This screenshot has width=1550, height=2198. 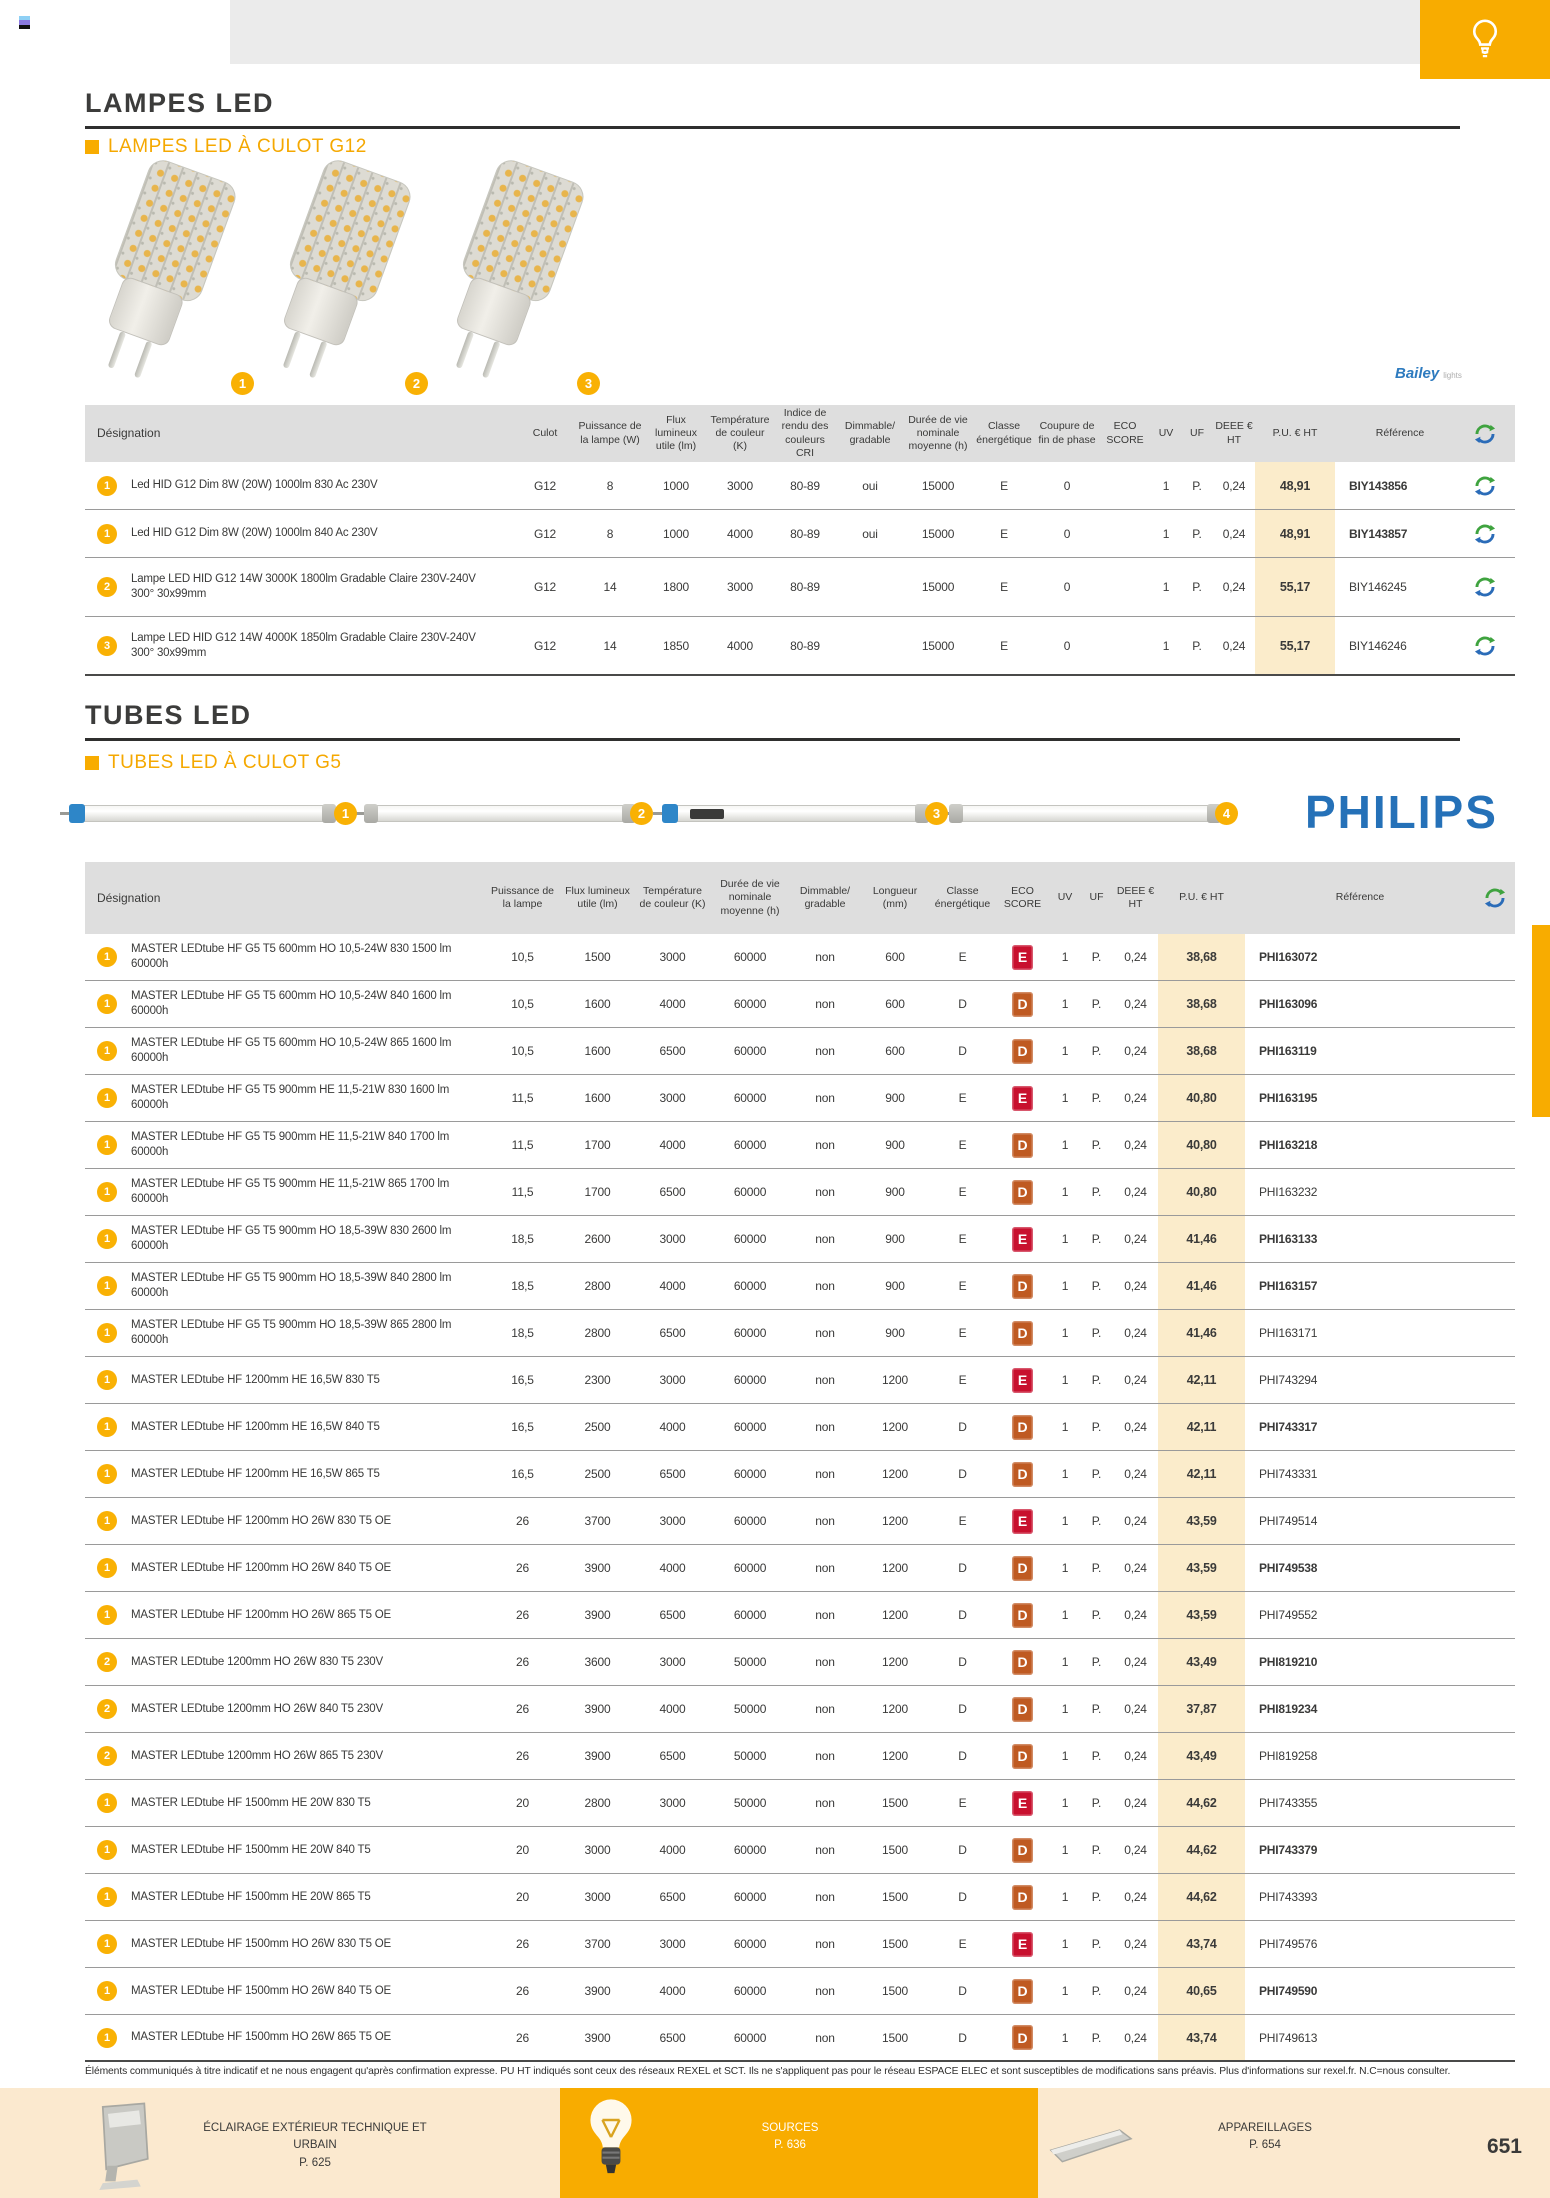 What do you see at coordinates (508, 272) in the screenshot?
I see `product-image-g12-lamp` at bounding box center [508, 272].